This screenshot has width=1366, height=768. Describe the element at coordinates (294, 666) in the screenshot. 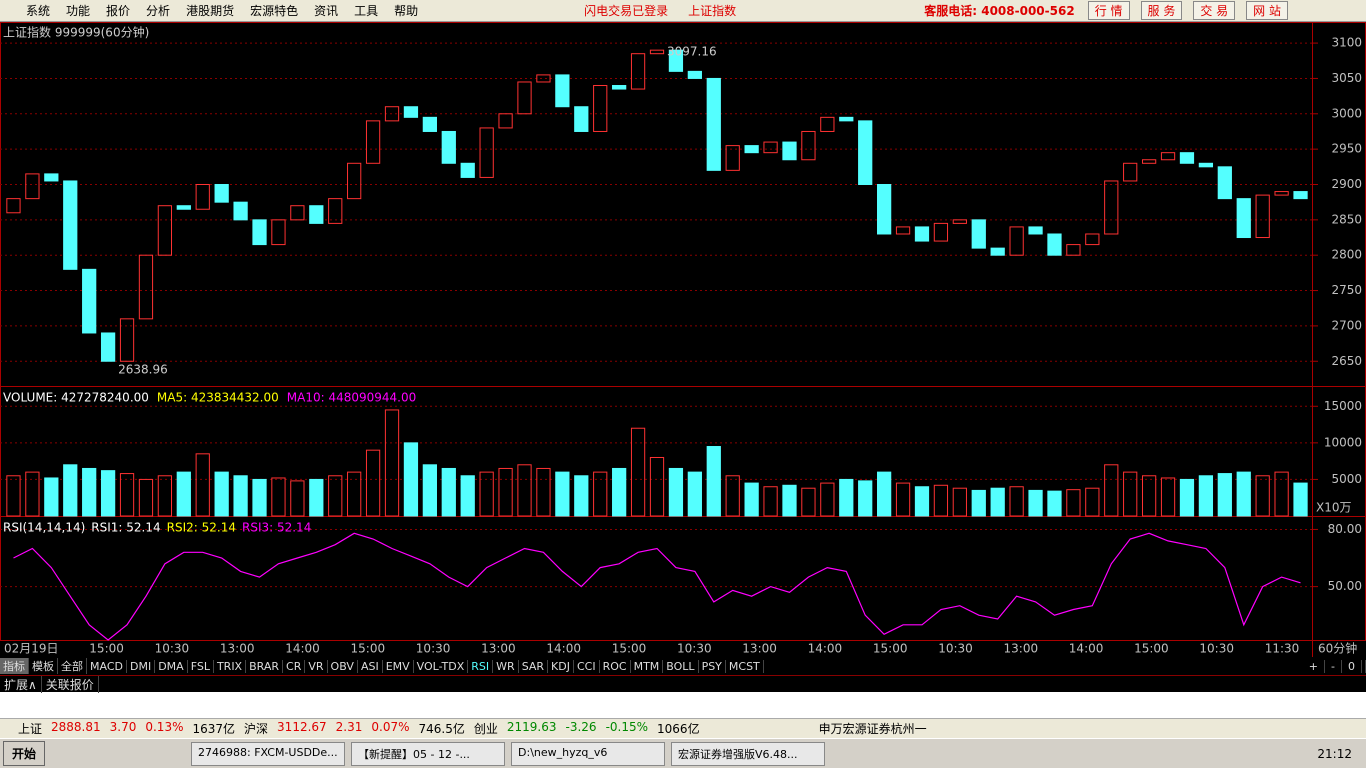

I see `tab: CR` at that location.